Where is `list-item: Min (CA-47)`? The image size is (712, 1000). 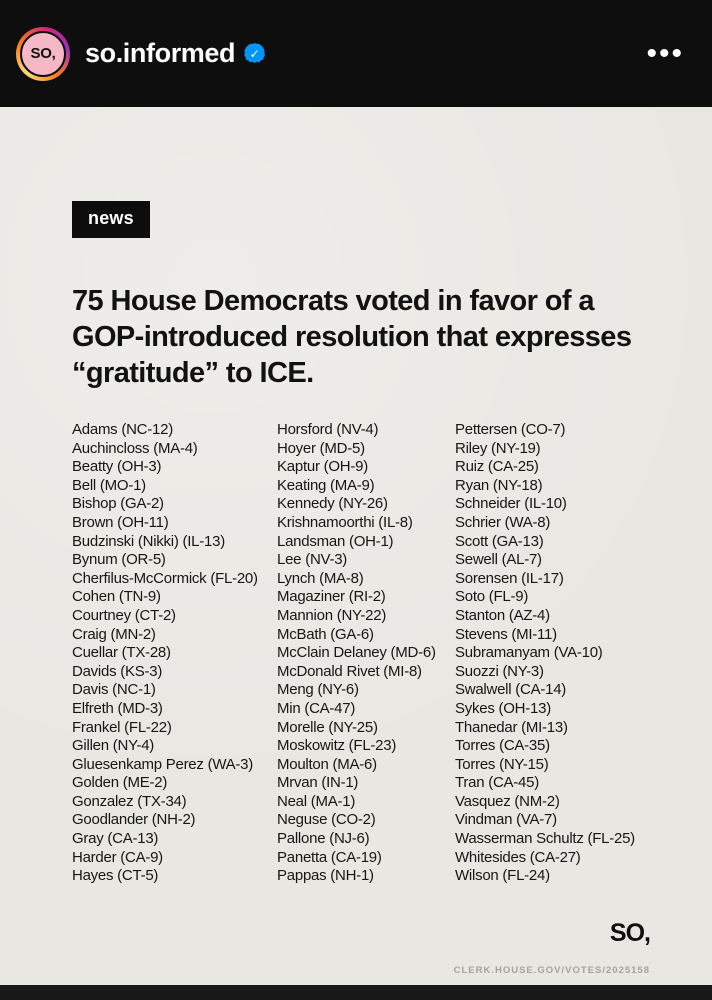 list-item: Min (CA-47) is located at coordinates (316, 708).